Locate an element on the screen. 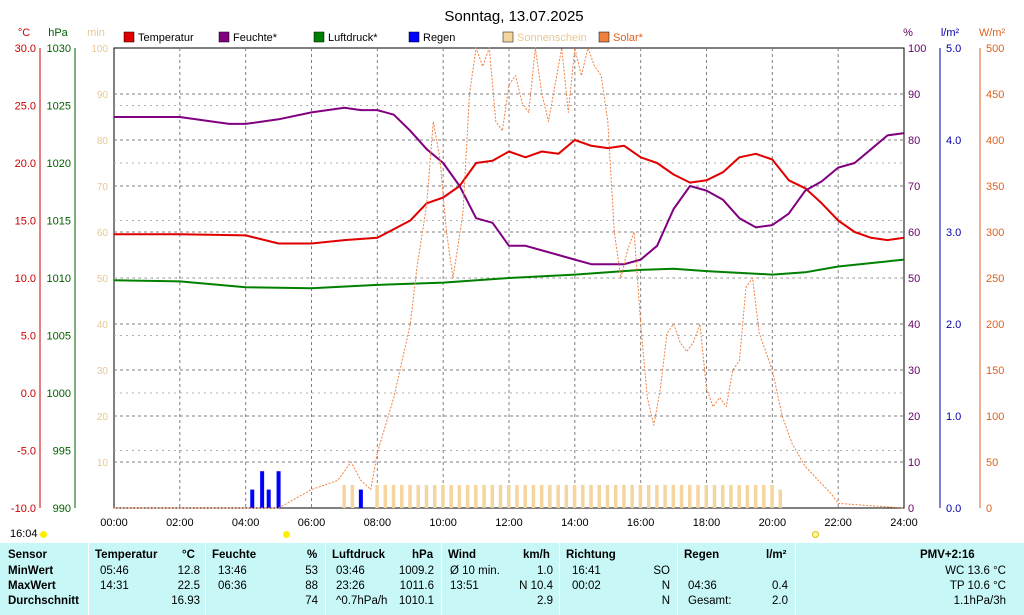  x-tick-label: 04:00 is located at coordinates (246, 523).